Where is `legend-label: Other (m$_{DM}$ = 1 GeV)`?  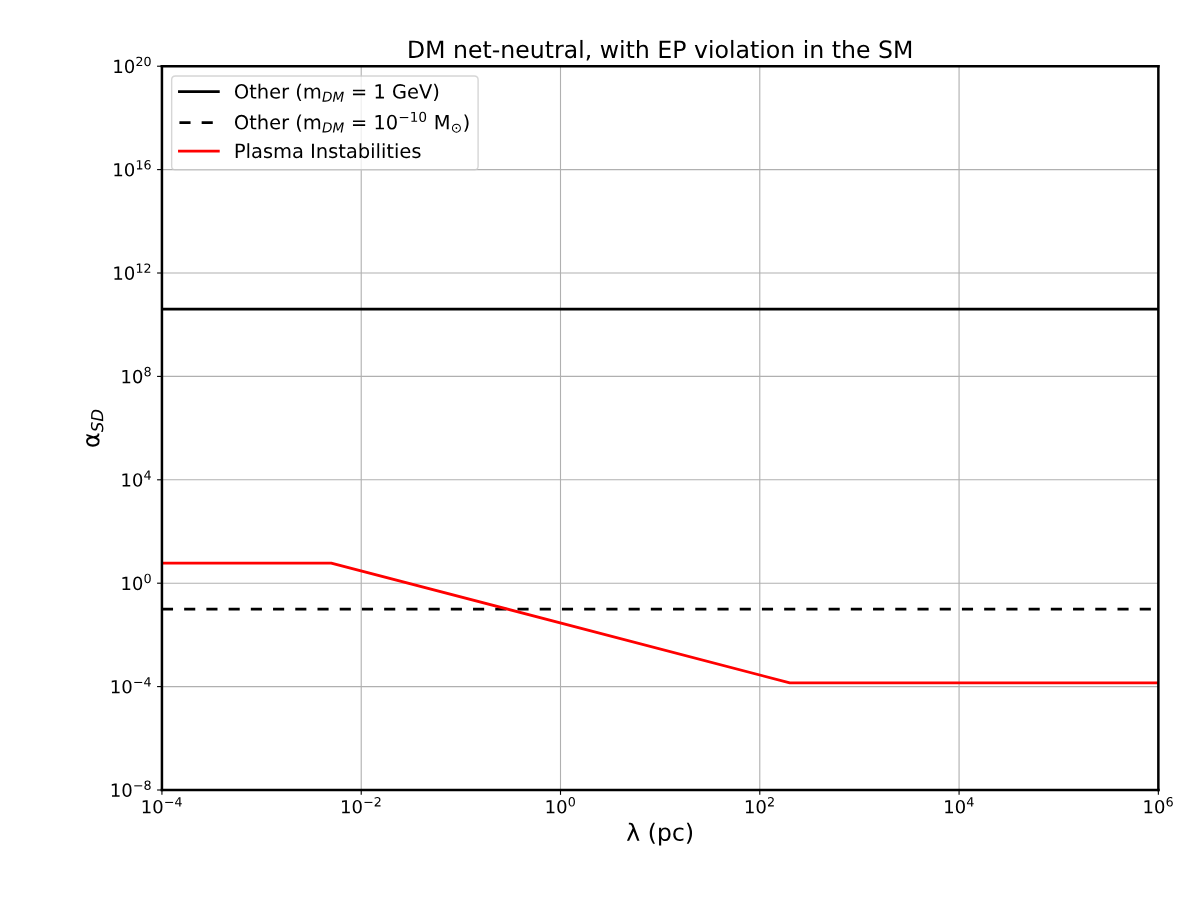 legend-label: Other (m$_{DM}$ = 1 GeV) is located at coordinates (336, 92).